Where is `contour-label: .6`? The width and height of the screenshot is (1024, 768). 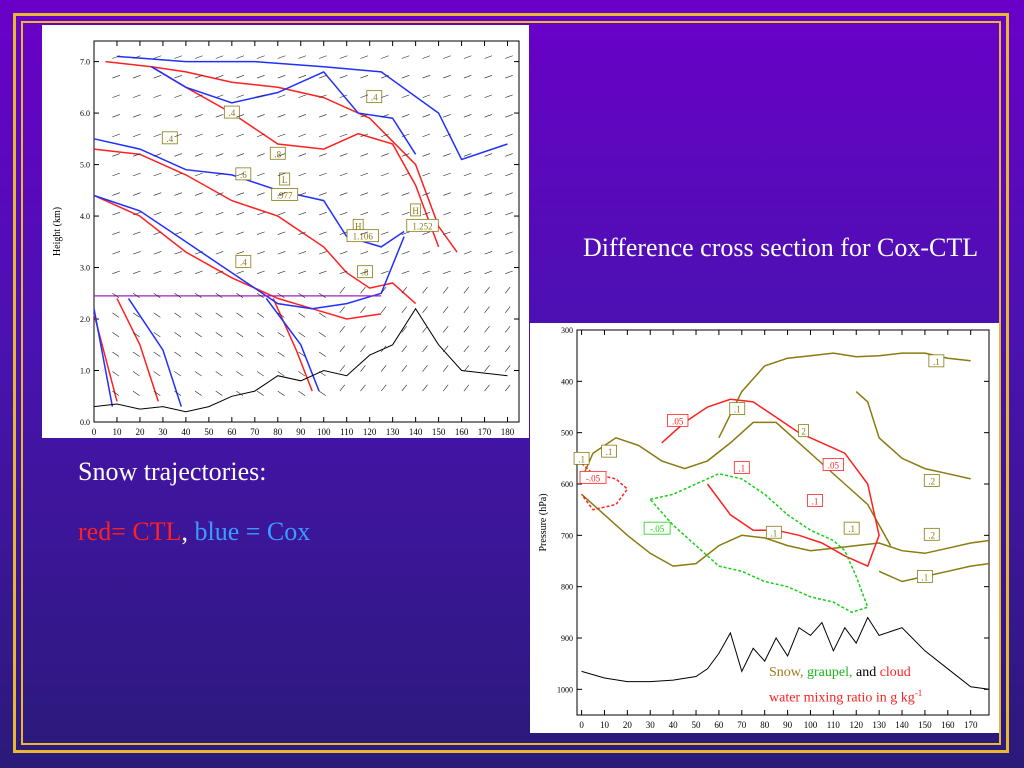
contour-label: .6 is located at coordinates (243, 175).